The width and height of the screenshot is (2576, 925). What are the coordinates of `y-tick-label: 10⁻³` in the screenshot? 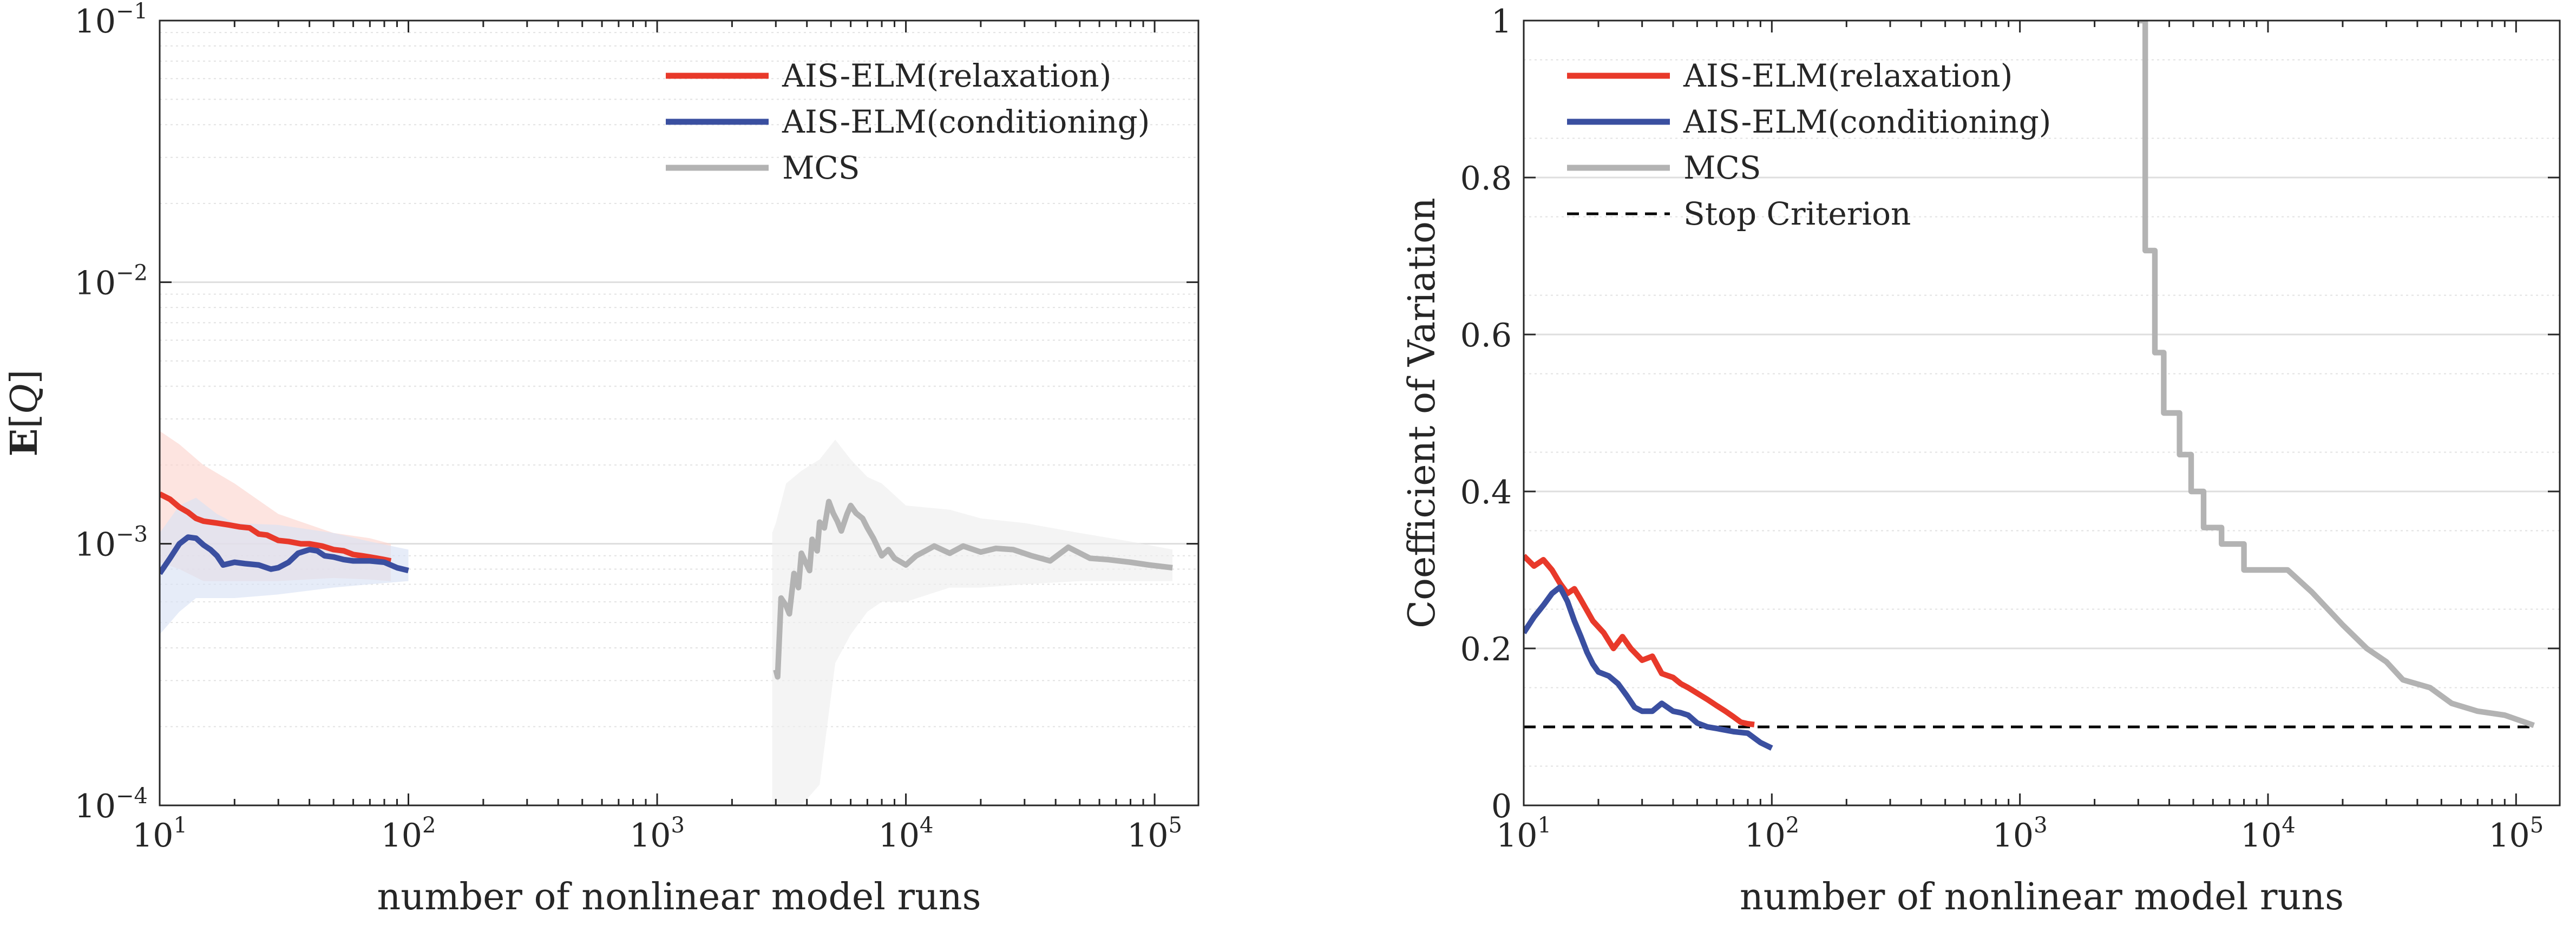 It's located at (112, 543).